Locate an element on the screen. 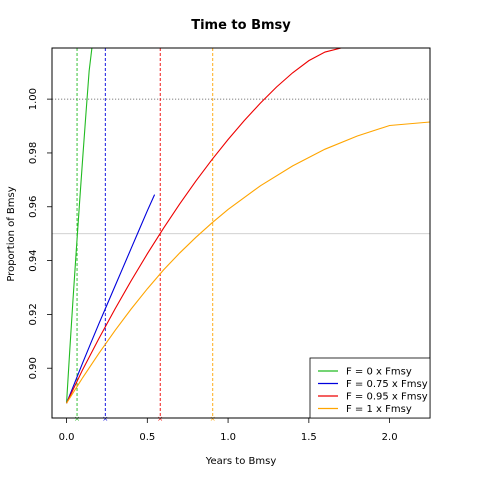 The height and width of the screenshot is (480, 480). x-tick-label-0: 0.0 is located at coordinates (67, 437).